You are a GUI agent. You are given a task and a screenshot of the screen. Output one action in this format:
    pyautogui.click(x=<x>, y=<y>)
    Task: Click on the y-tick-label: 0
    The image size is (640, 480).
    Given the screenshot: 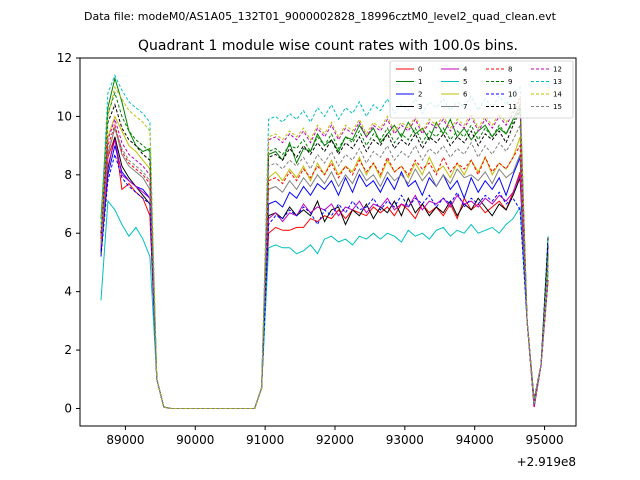 What is the action you would take?
    pyautogui.click(x=68, y=408)
    